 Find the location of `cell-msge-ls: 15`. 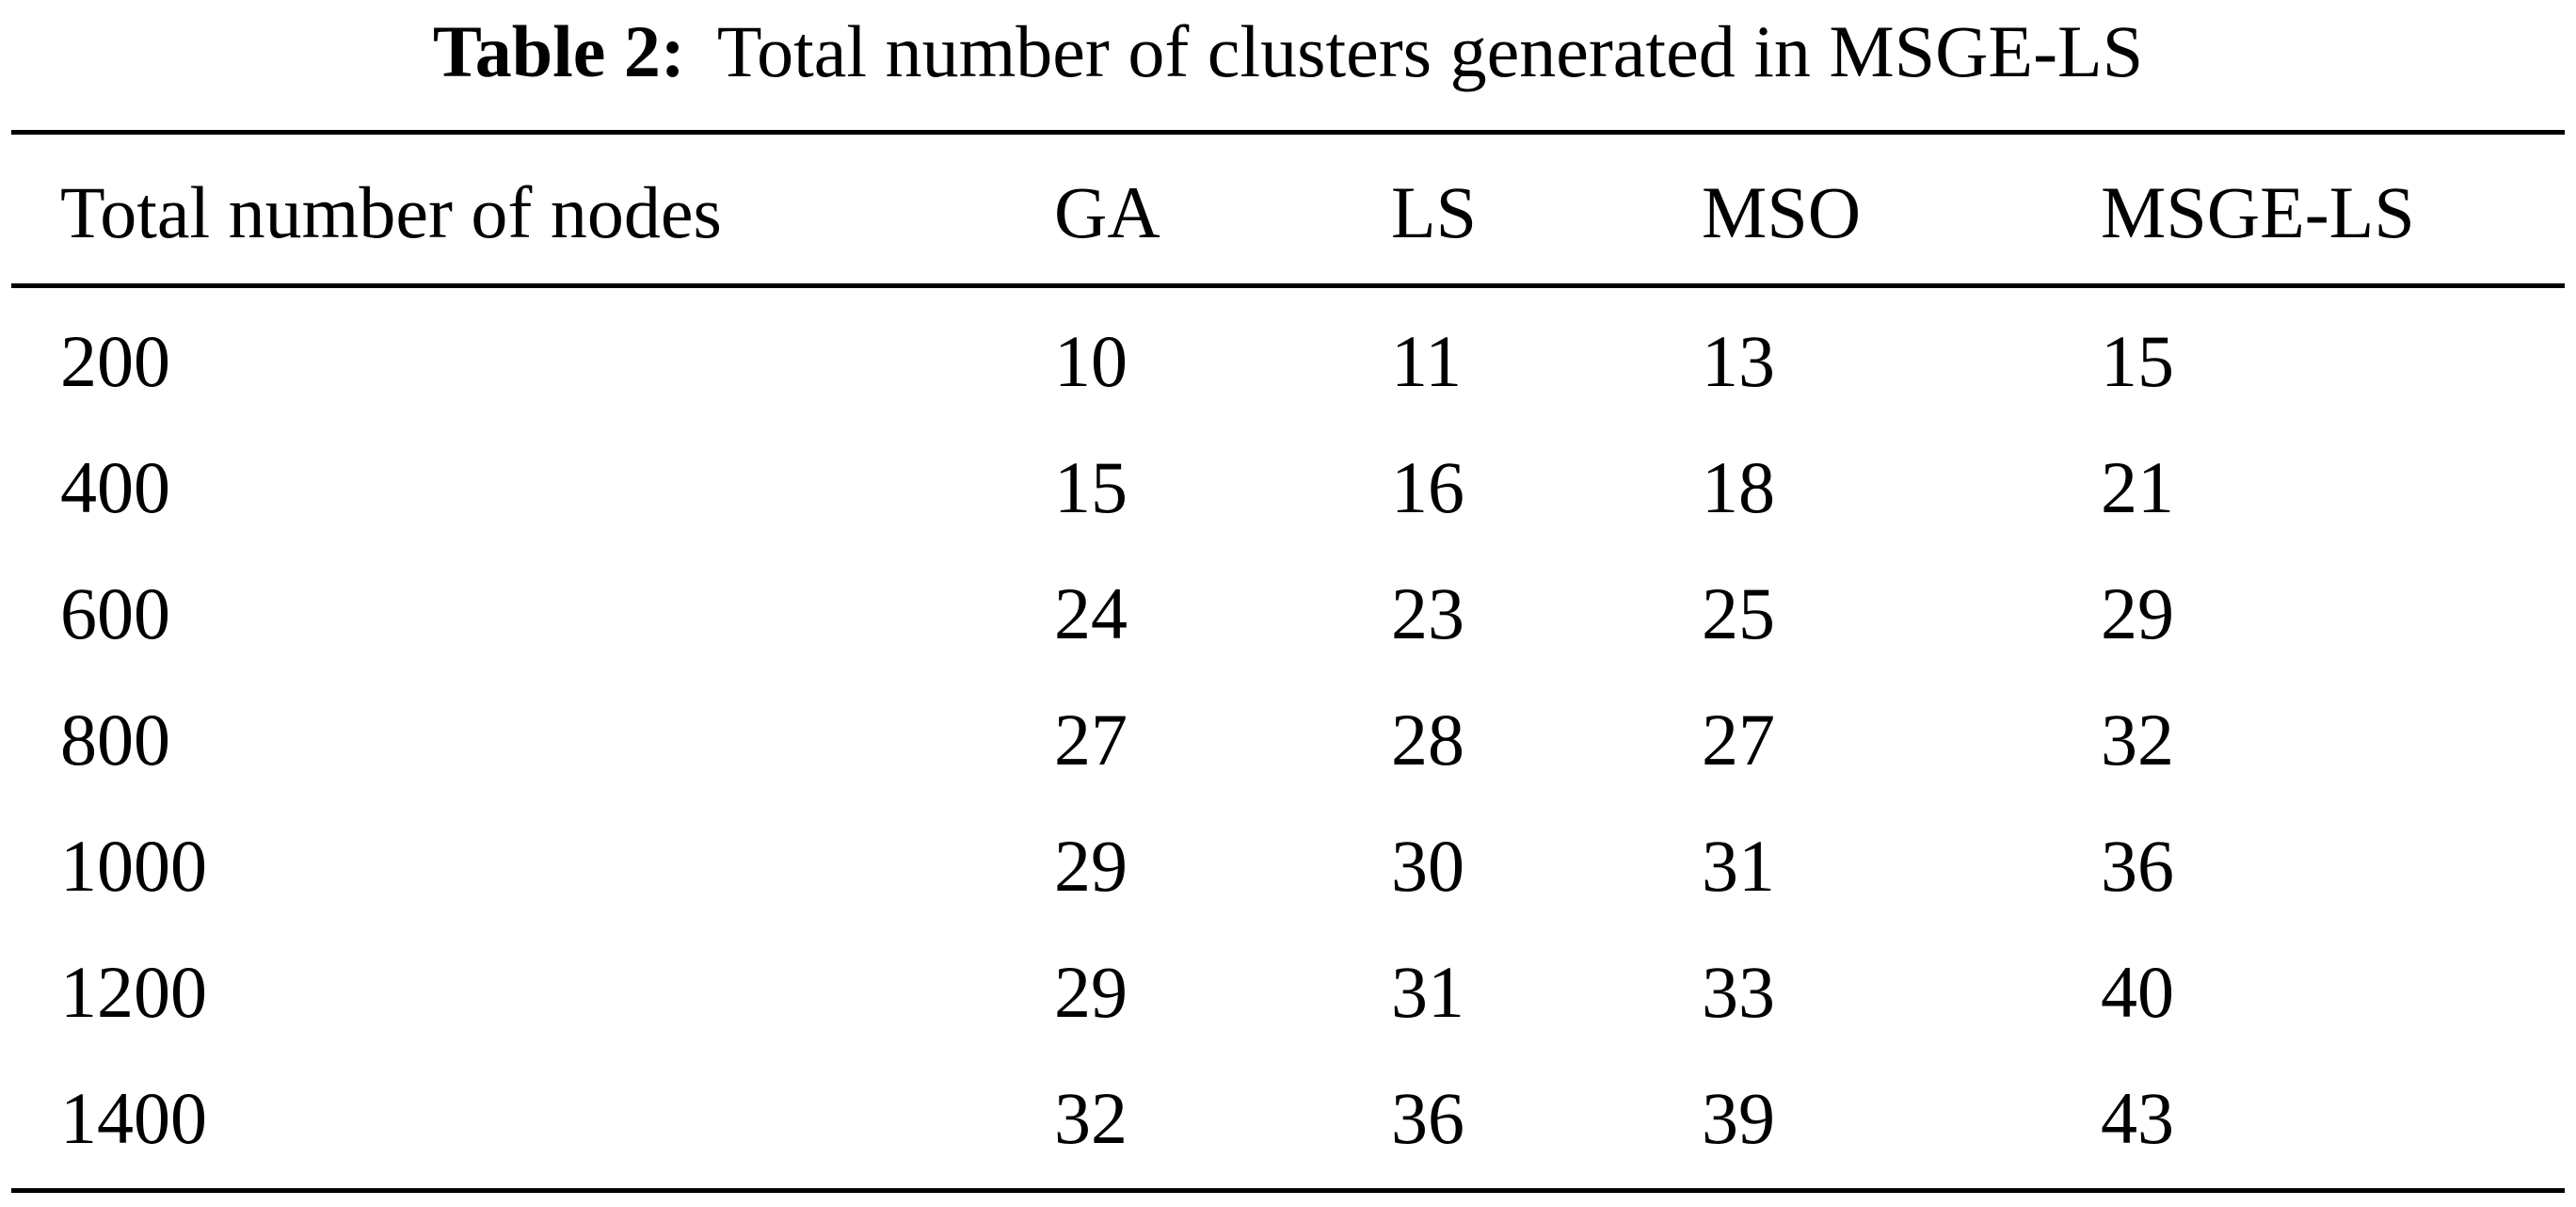

cell-msge-ls: 15 is located at coordinates (2137, 361).